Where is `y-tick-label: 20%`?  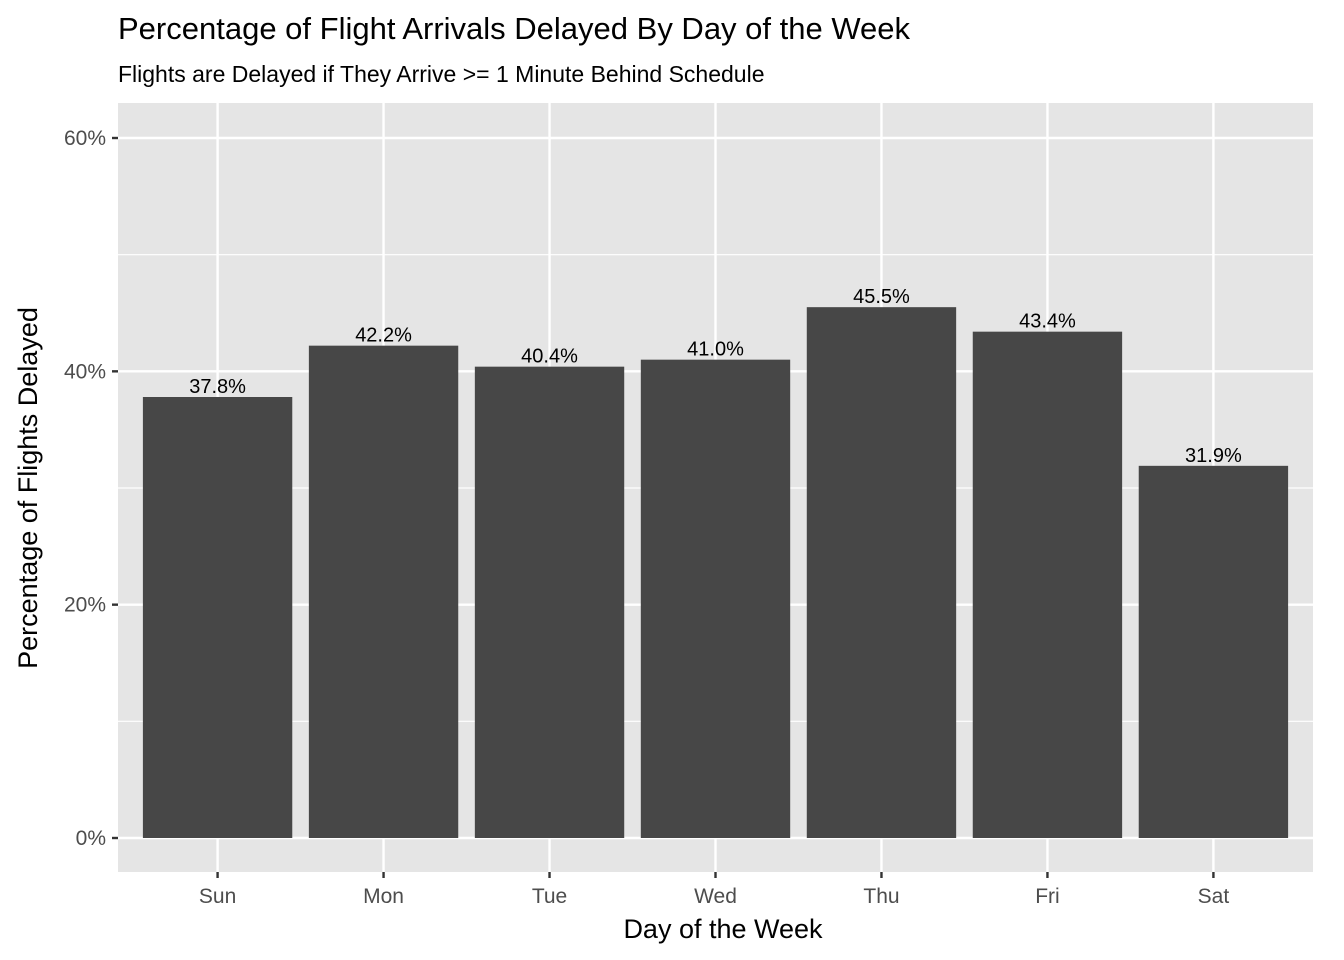
y-tick-label: 20% is located at coordinates (85, 605).